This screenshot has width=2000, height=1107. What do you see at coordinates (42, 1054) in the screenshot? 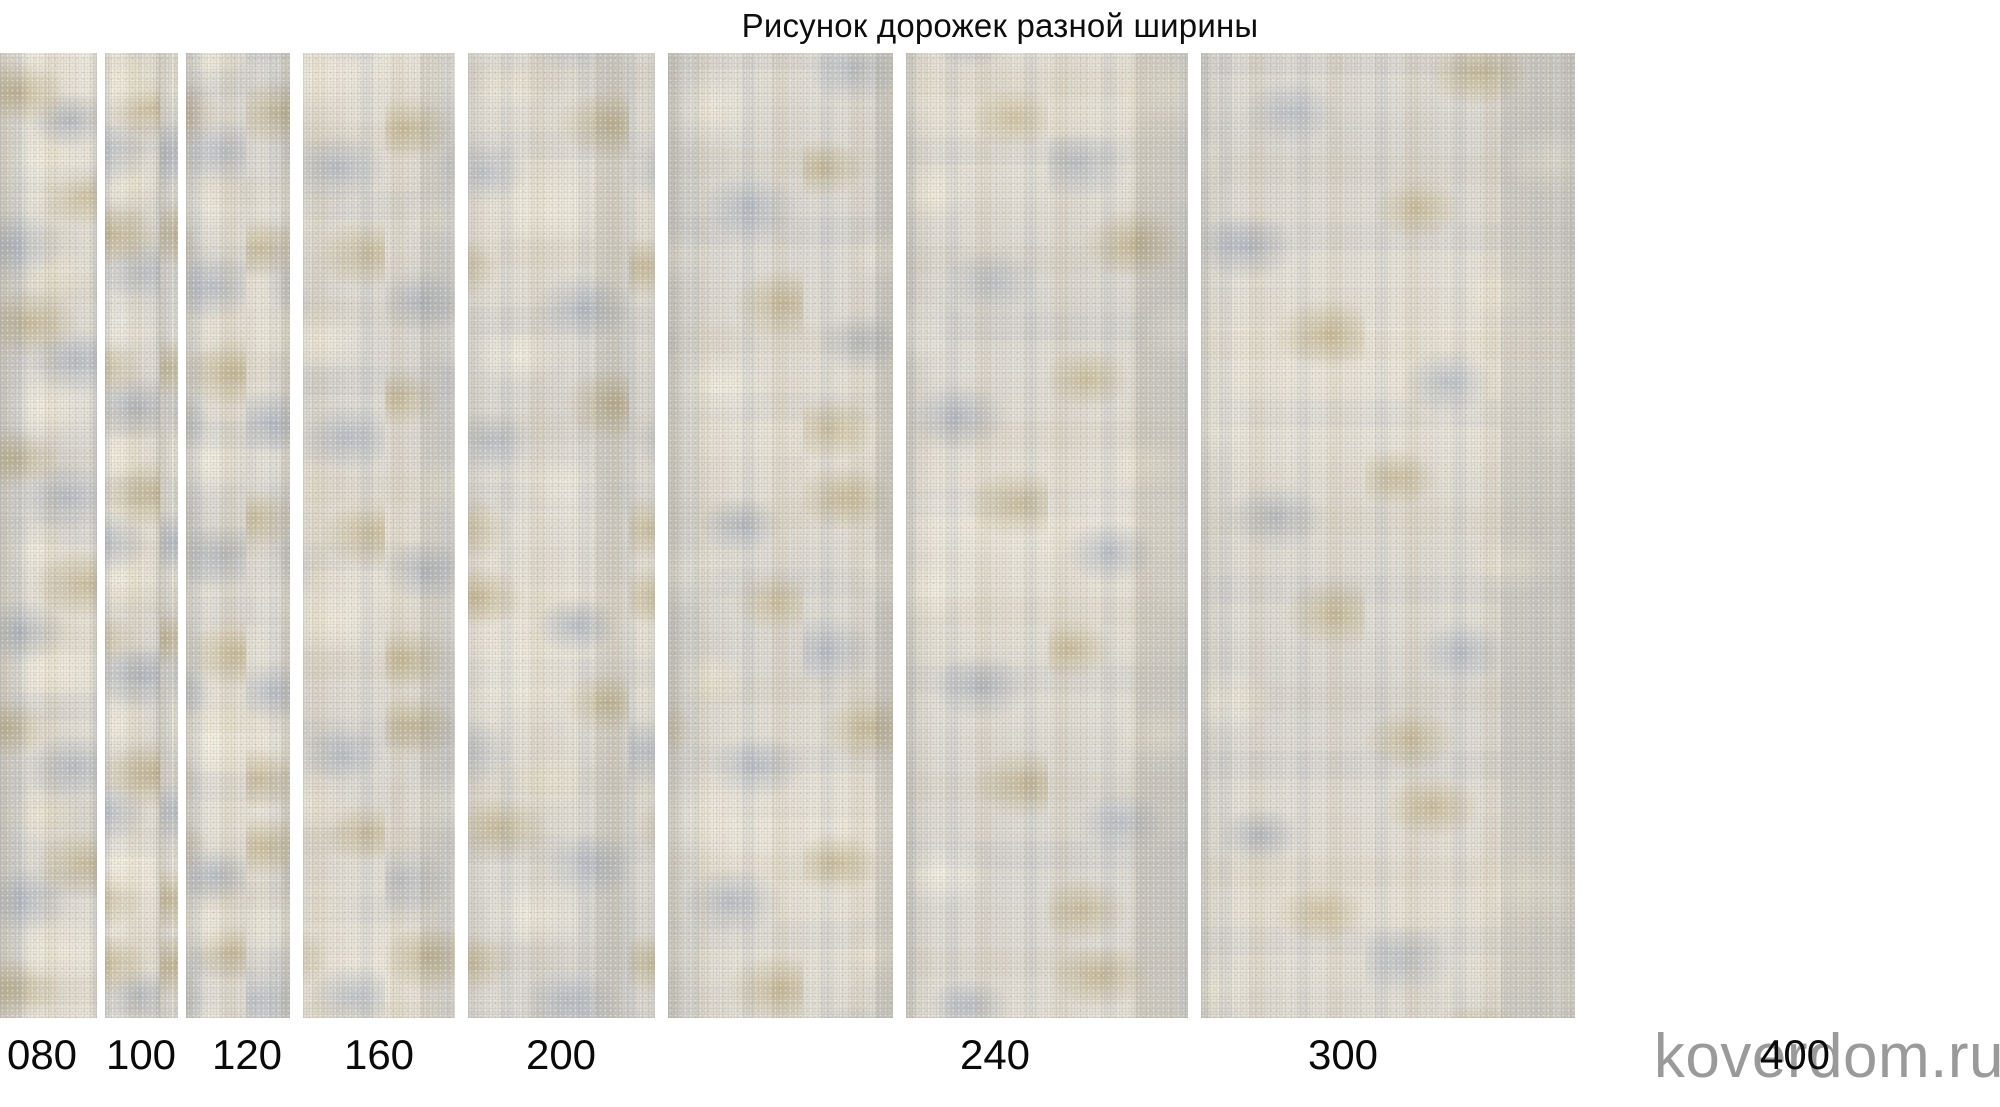
I see `runner-label-080: 080` at bounding box center [42, 1054].